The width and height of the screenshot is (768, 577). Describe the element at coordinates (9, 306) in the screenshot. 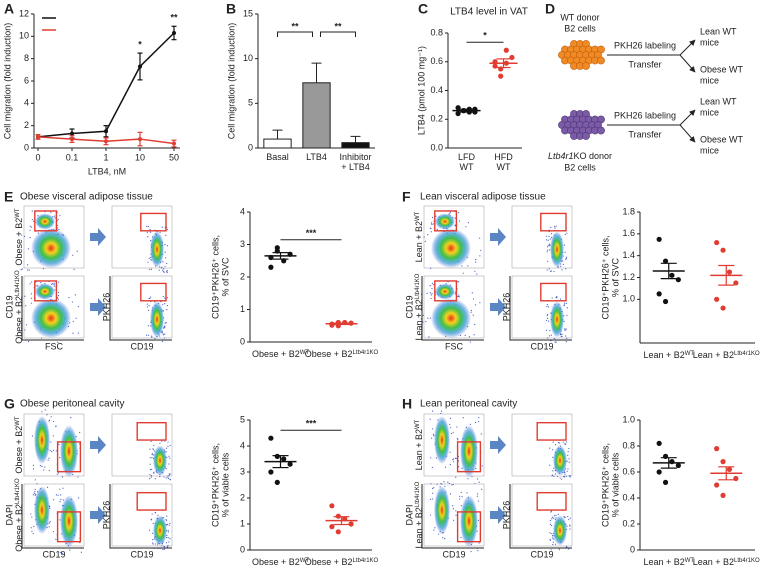

I see `flow-y-label: CD19` at that location.